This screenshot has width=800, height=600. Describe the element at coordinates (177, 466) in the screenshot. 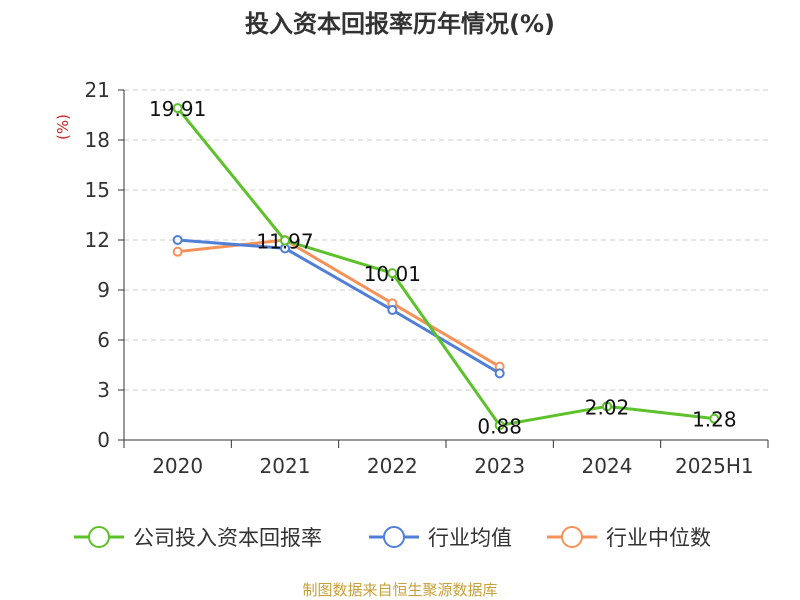

I see `x-tick-label: 2020` at that location.